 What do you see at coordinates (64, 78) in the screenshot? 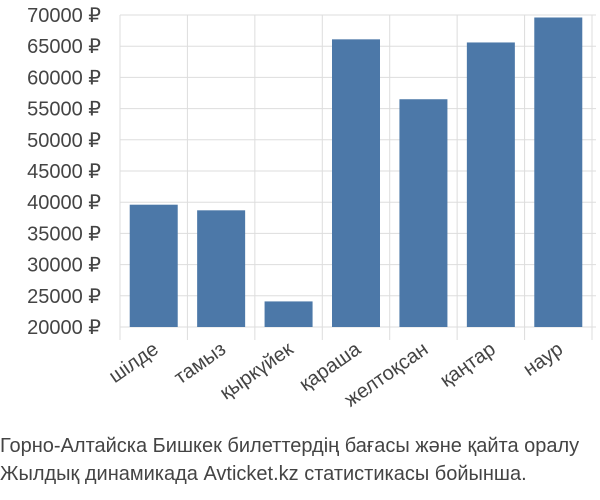
I see `y-tick-label: 60000 ₽` at bounding box center [64, 78].